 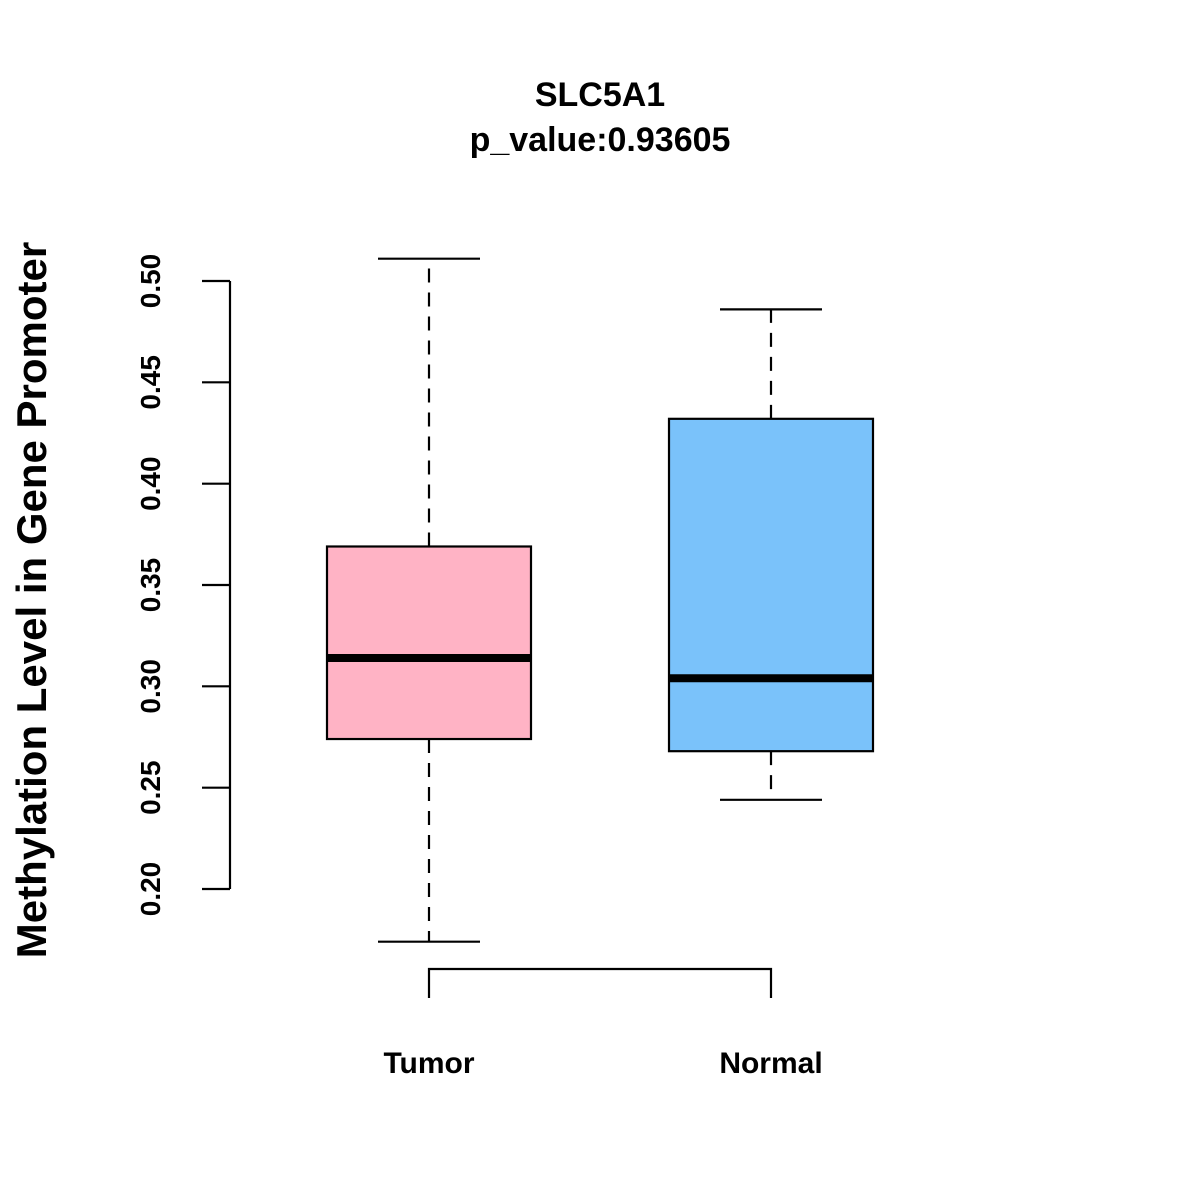 I want to click on y-tick-label: 0.45, so click(x=150, y=382).